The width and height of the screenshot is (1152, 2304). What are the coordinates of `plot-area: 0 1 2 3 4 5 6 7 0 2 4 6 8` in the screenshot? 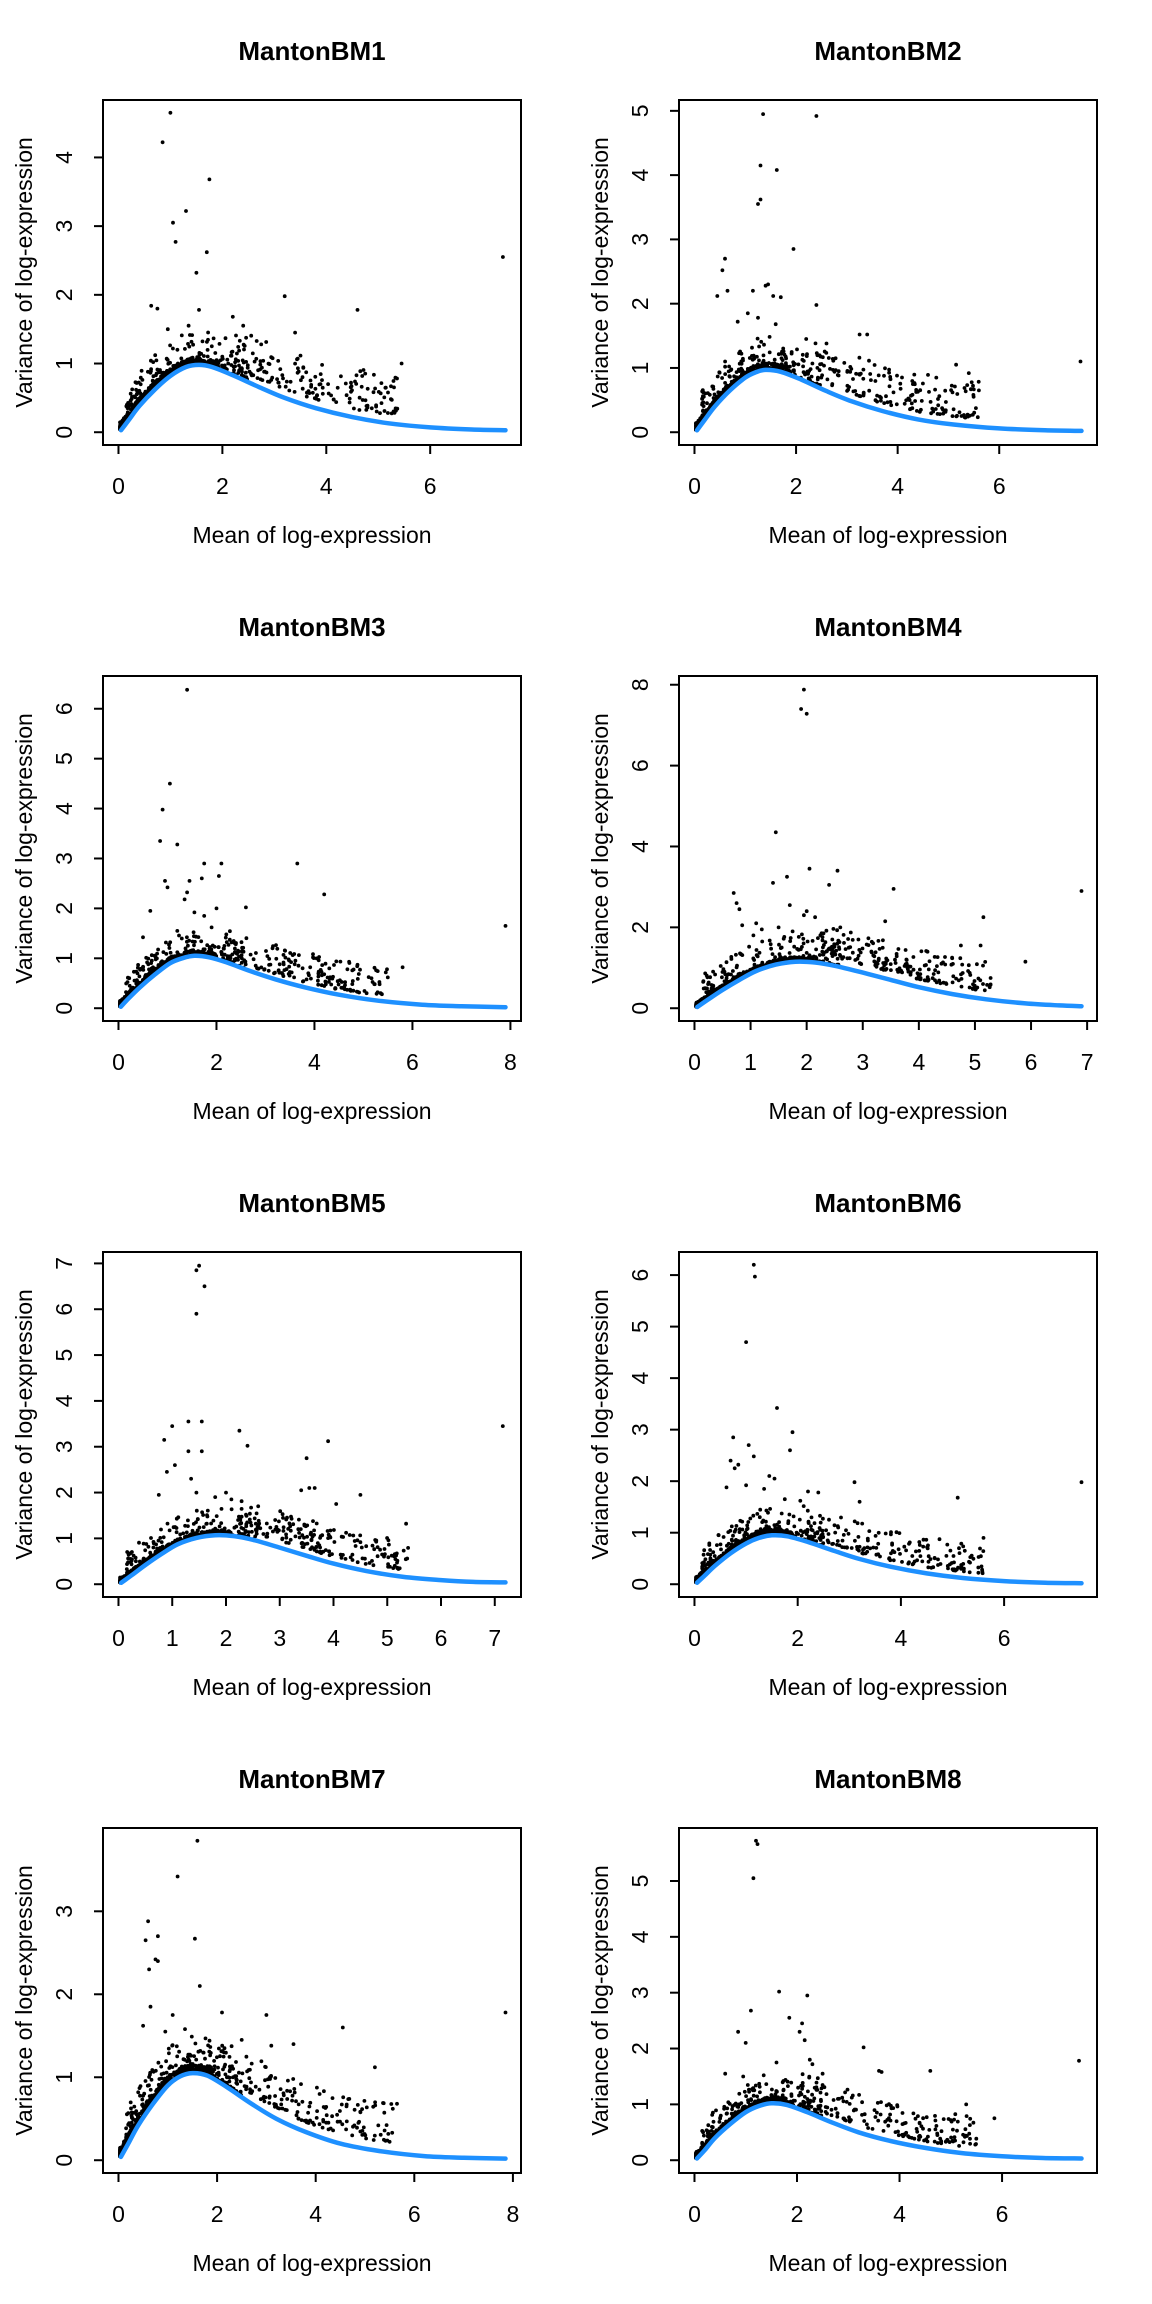 It's located at (862, 875).